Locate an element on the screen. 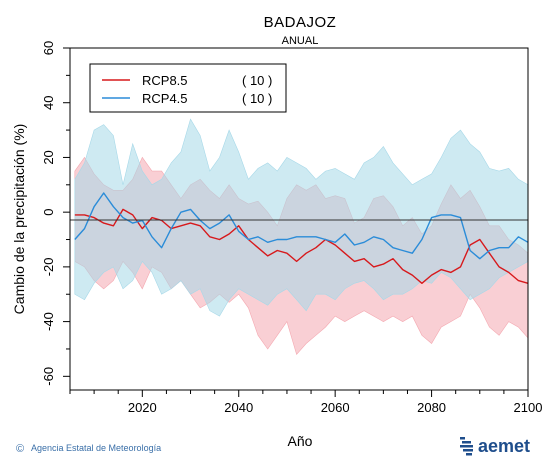 Image resolution: width=550 pixels, height=462 pixels. legend-label-rcp85: RCP8.5 is located at coordinates (165, 80).